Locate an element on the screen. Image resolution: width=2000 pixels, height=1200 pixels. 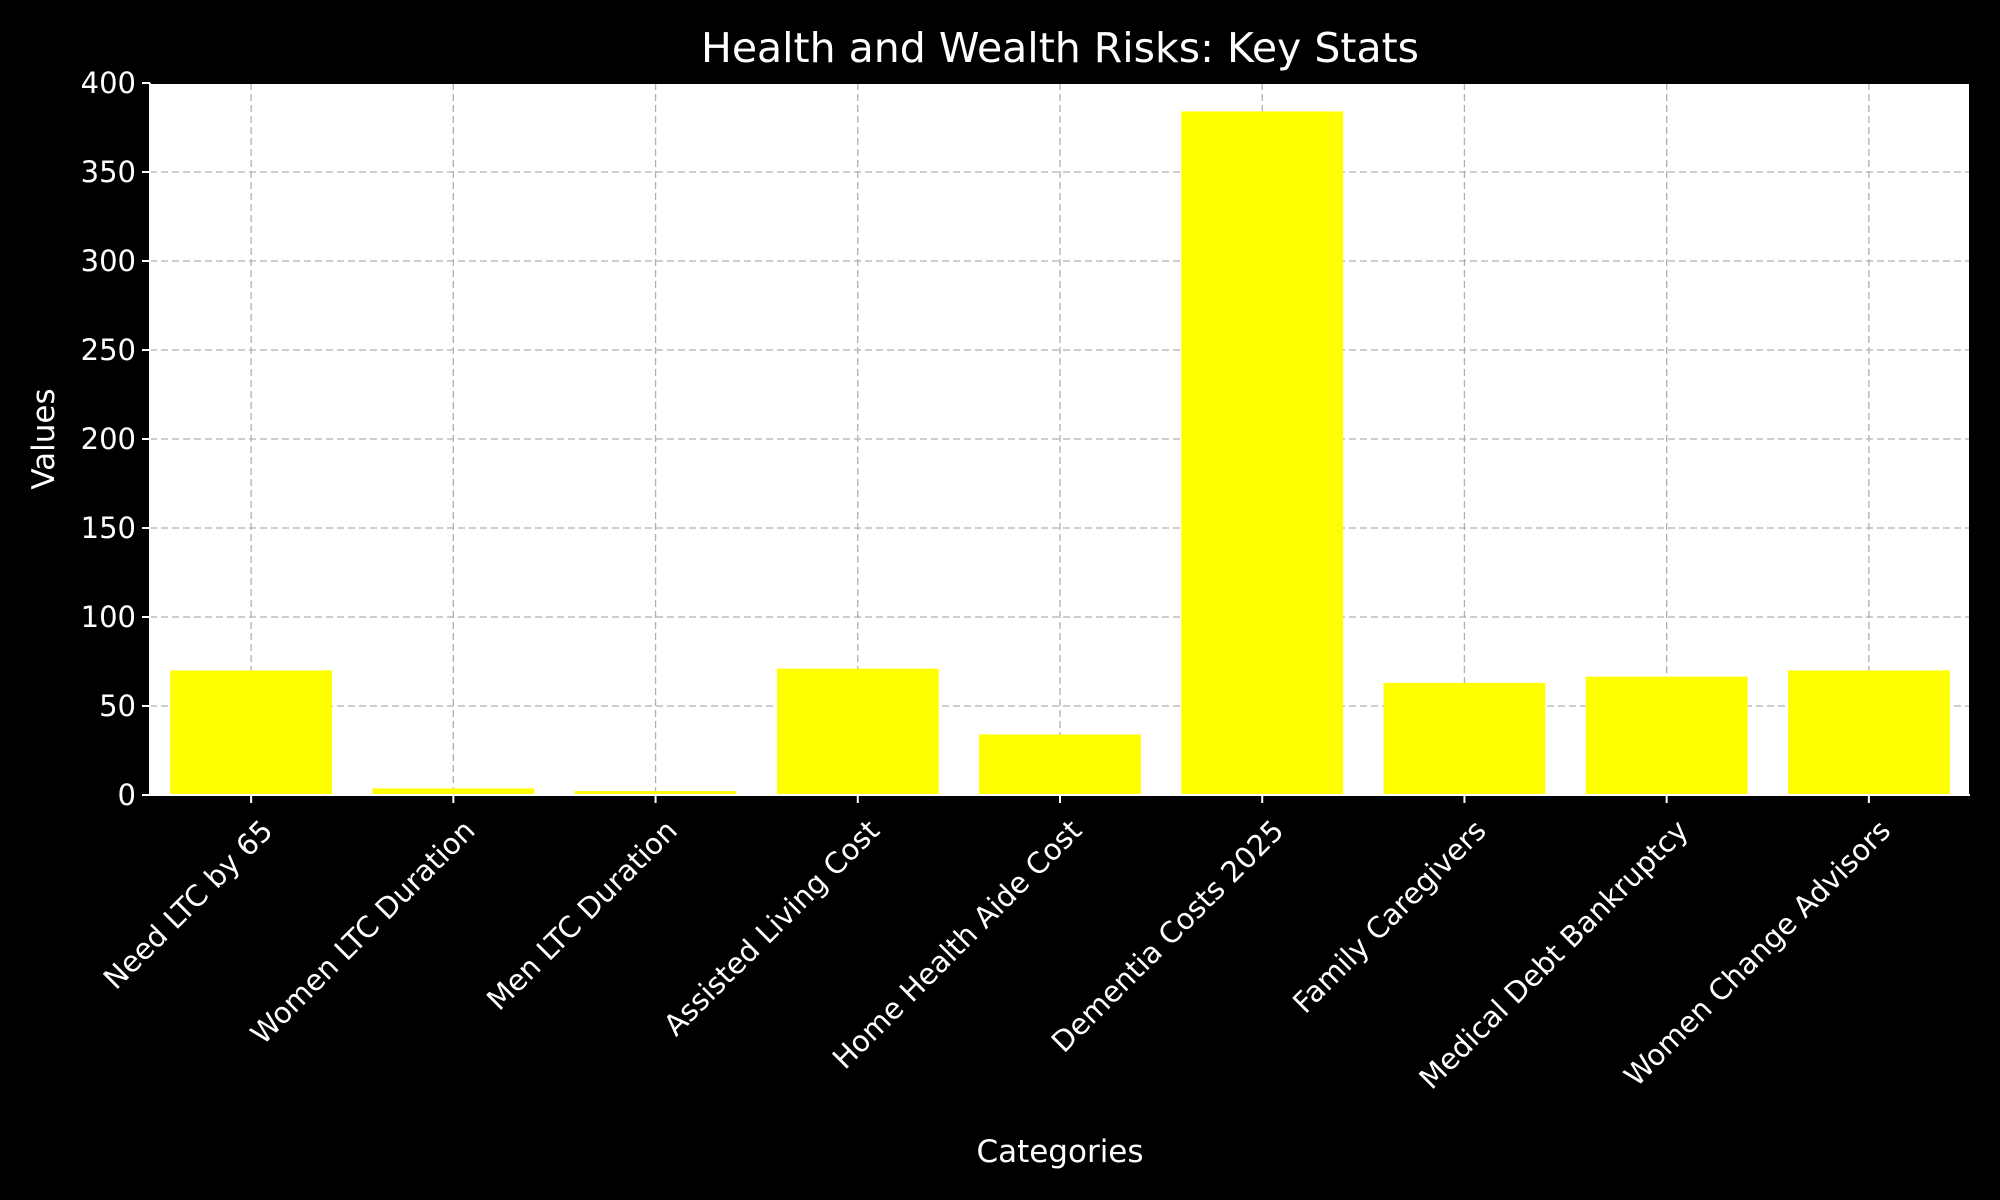
y-tick-label: 200 is located at coordinates (108, 439).